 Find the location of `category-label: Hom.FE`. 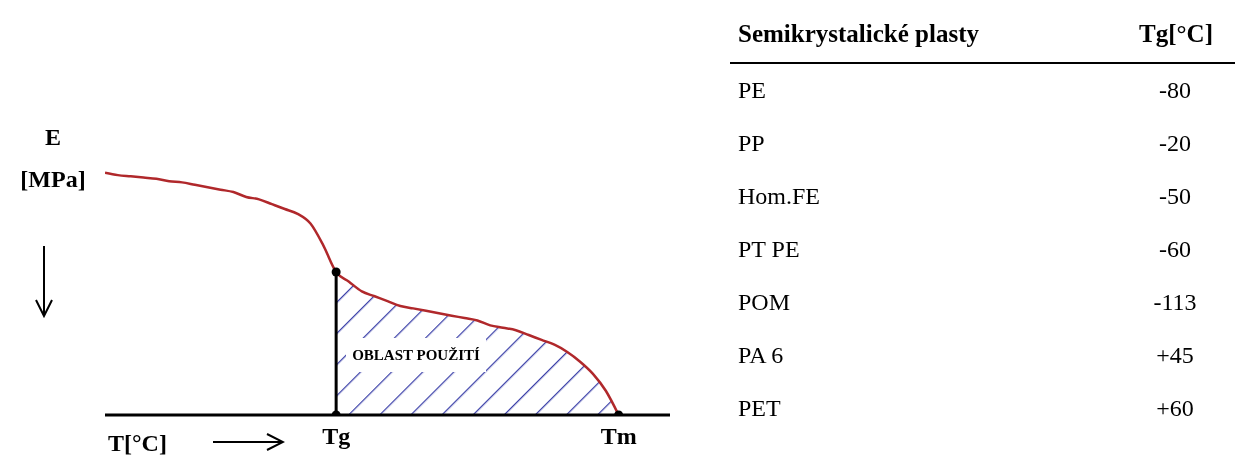

category-label: Hom.FE is located at coordinates (779, 196).